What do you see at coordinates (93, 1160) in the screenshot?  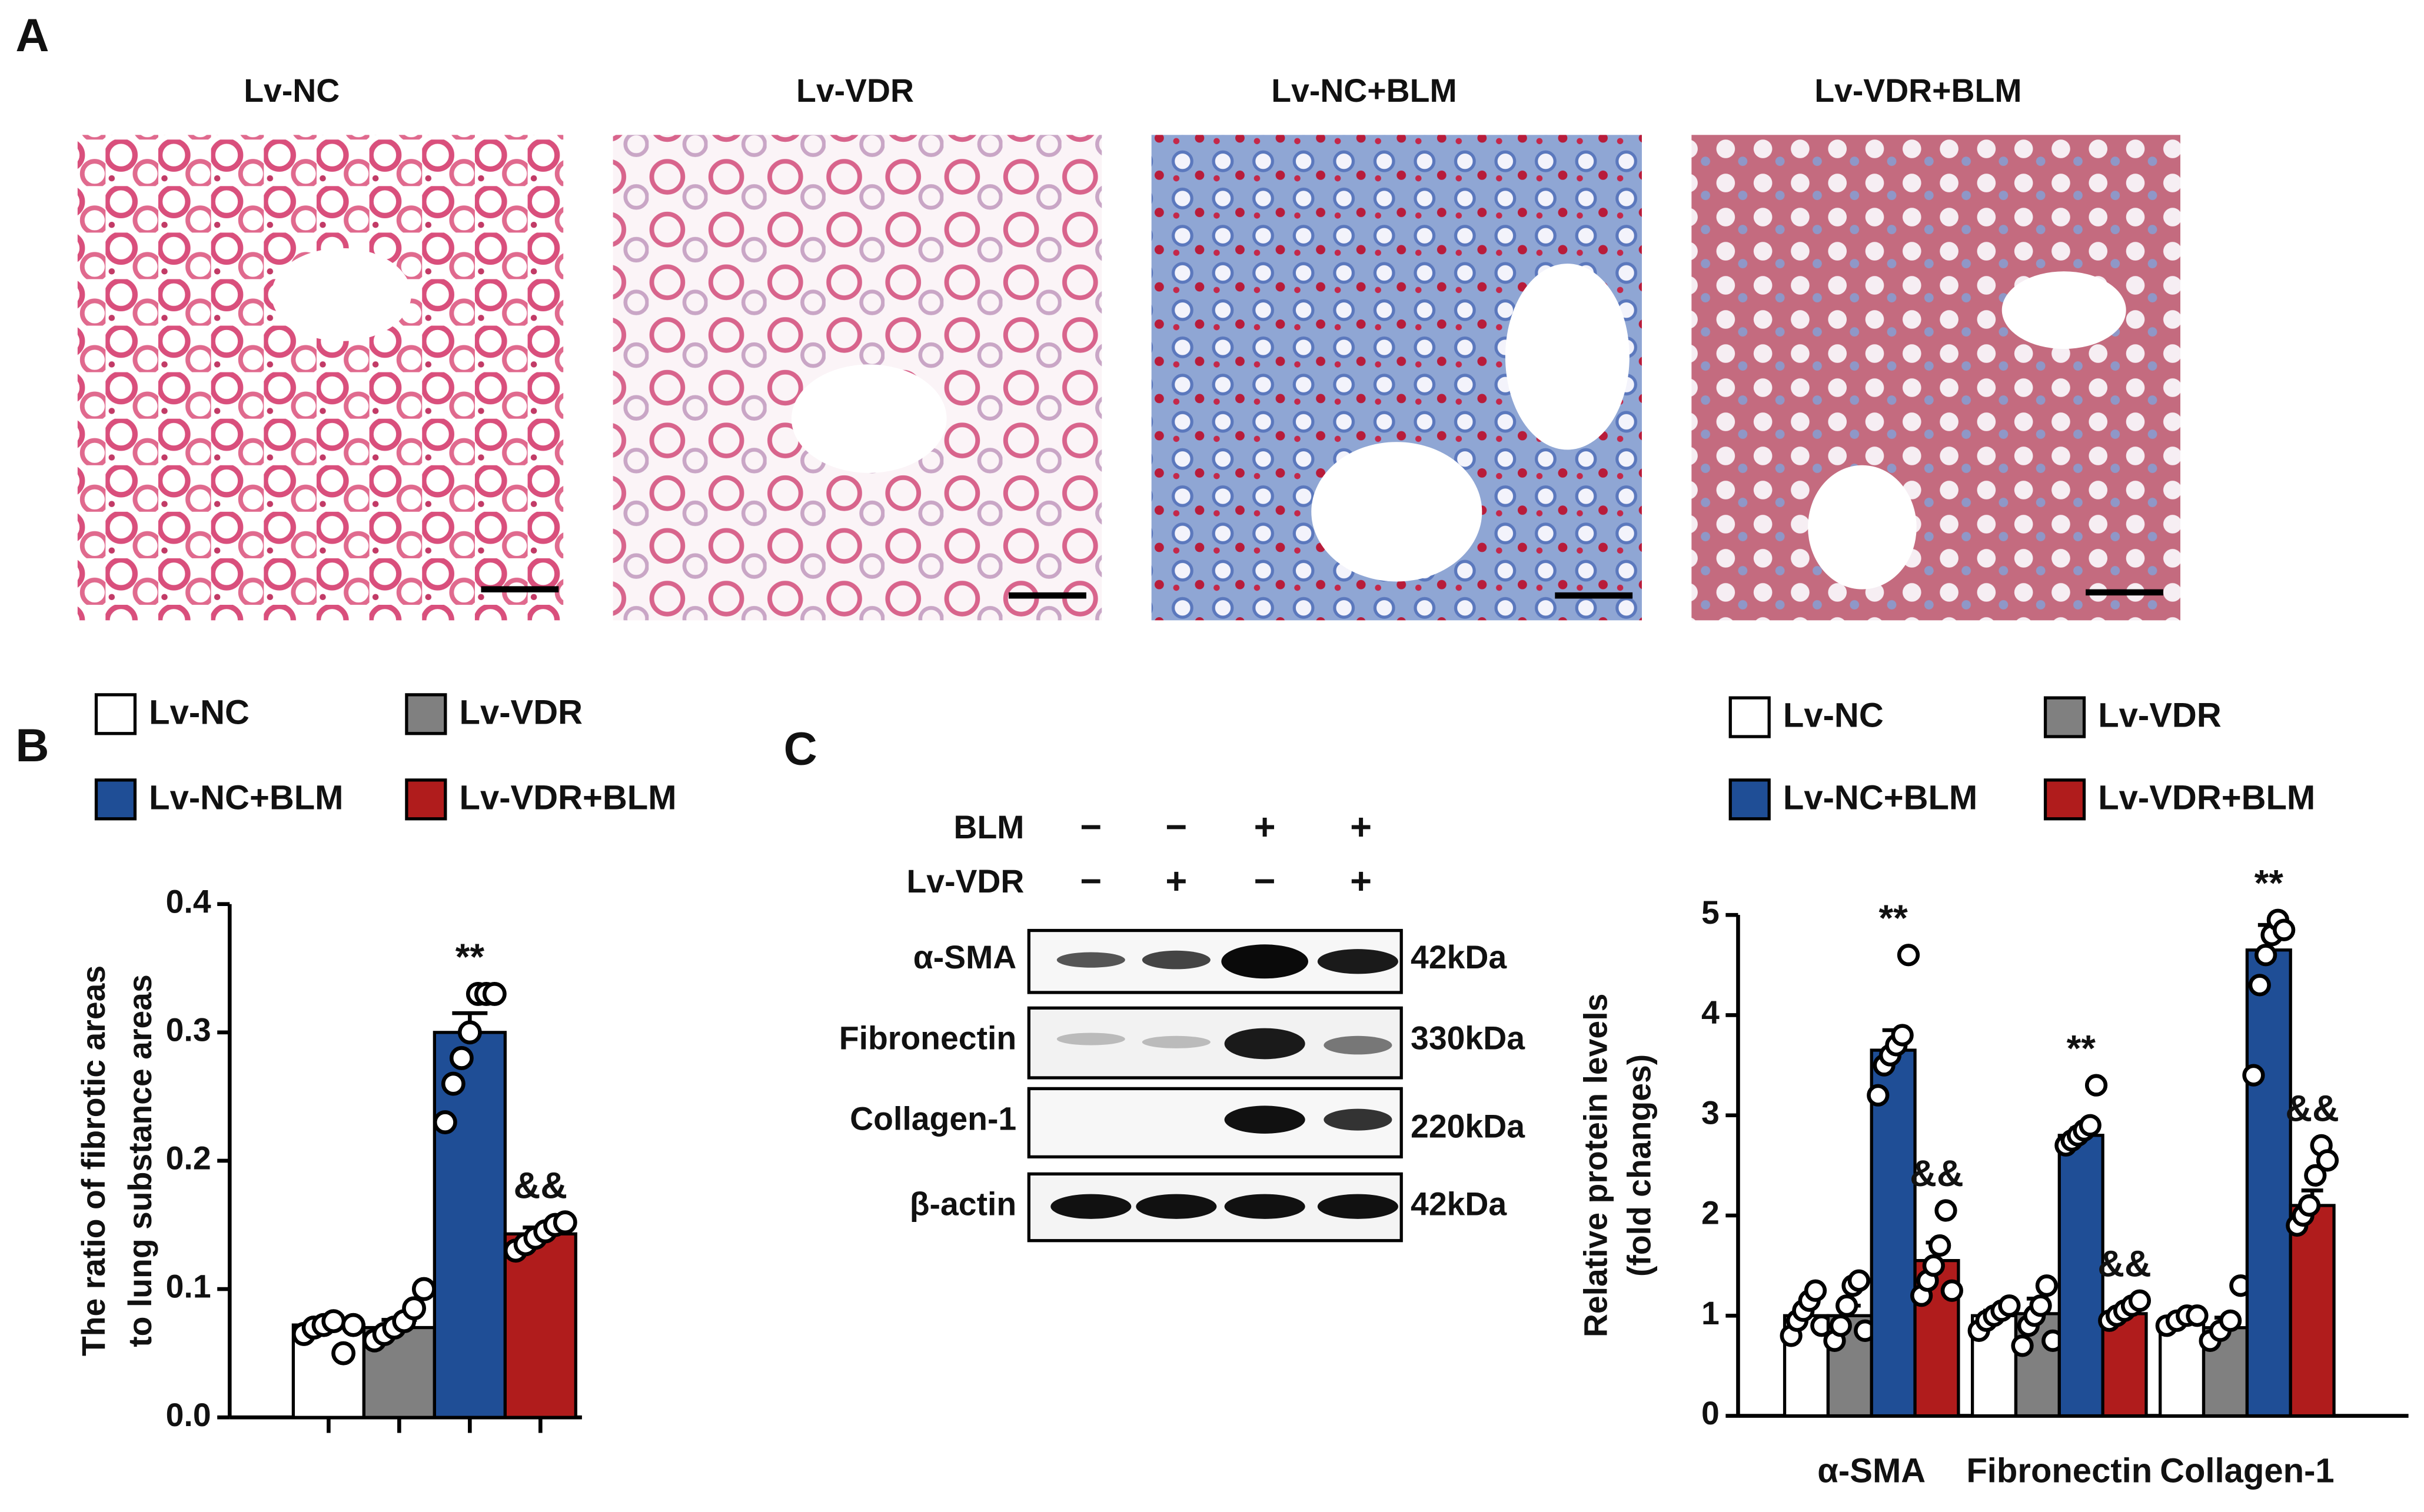 I see `y-axis-label: The ratio of fibrotic areas` at bounding box center [93, 1160].